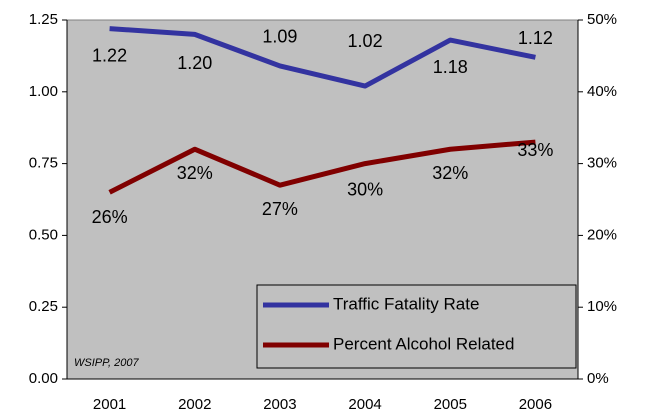 The image size is (658, 415). I want to click on y-tick-label: 0.50, so click(43, 234).